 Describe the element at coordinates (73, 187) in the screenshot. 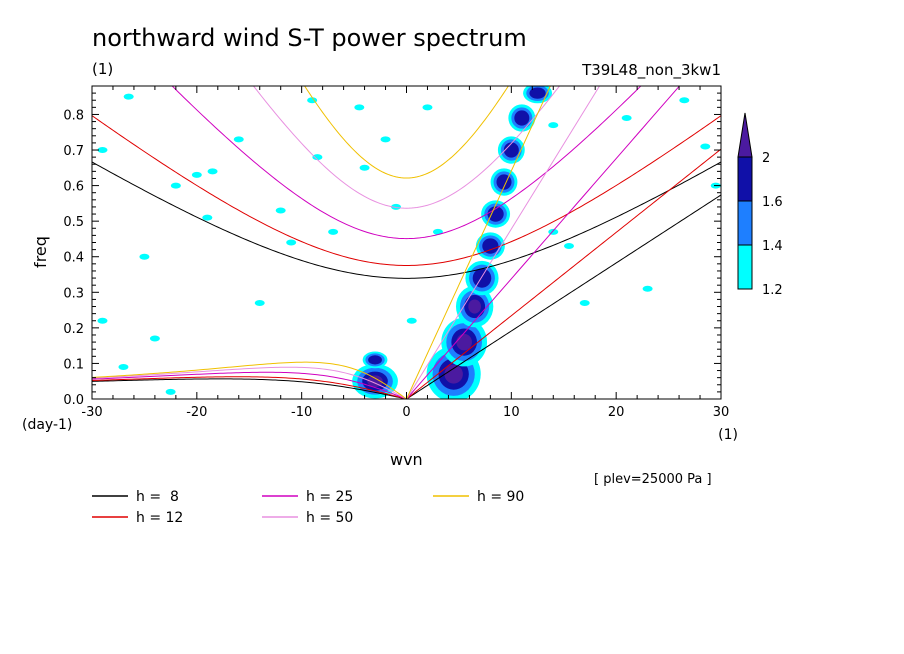

I see `y-tick-label: 0.6` at that location.